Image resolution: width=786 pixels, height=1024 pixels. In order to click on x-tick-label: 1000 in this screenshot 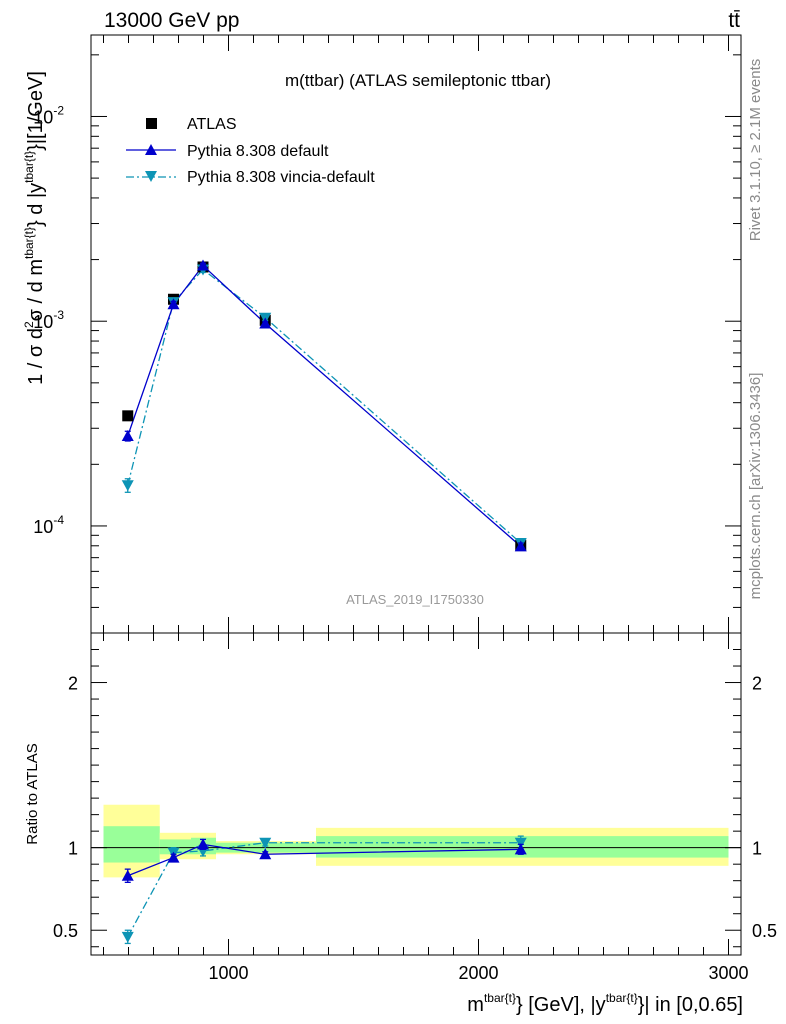, I will do `click(228, 973)`.